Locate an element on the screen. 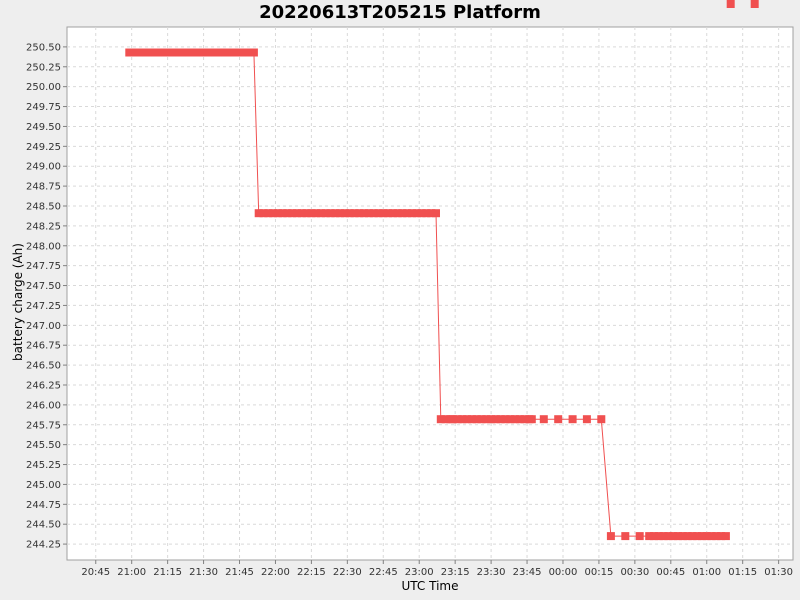 The image size is (800, 600). x-tick-label: 23:45 is located at coordinates (527, 572).